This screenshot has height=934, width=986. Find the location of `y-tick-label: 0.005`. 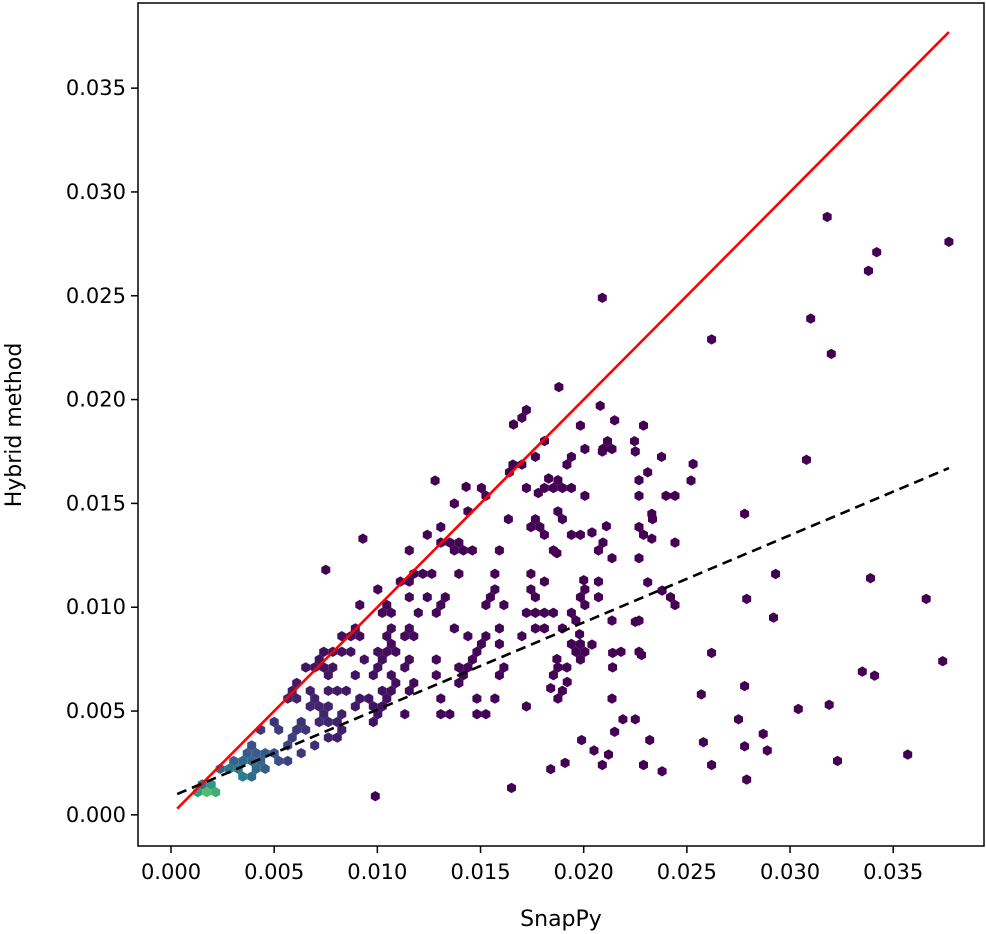

y-tick-label: 0.005 is located at coordinates (96, 711).